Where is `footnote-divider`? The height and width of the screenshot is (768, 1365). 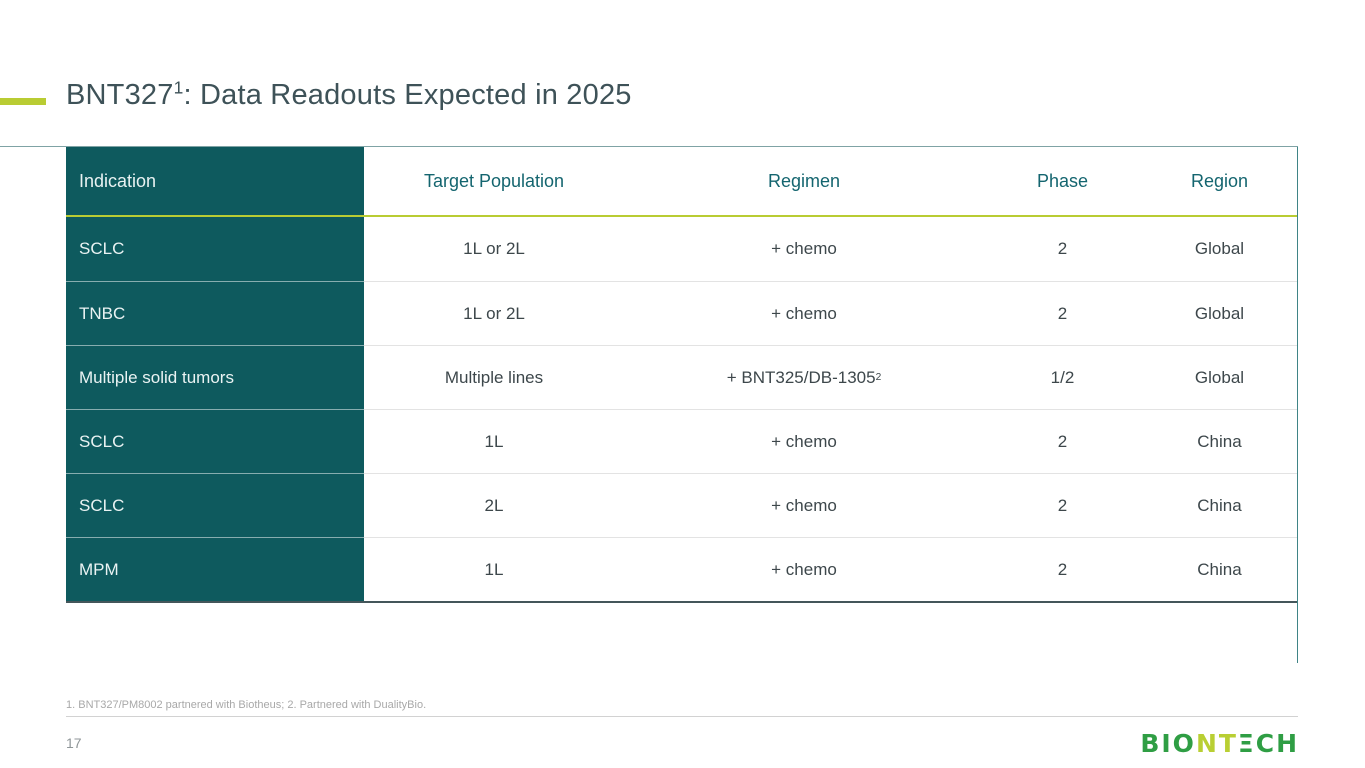
footnote-divider is located at coordinates (682, 716).